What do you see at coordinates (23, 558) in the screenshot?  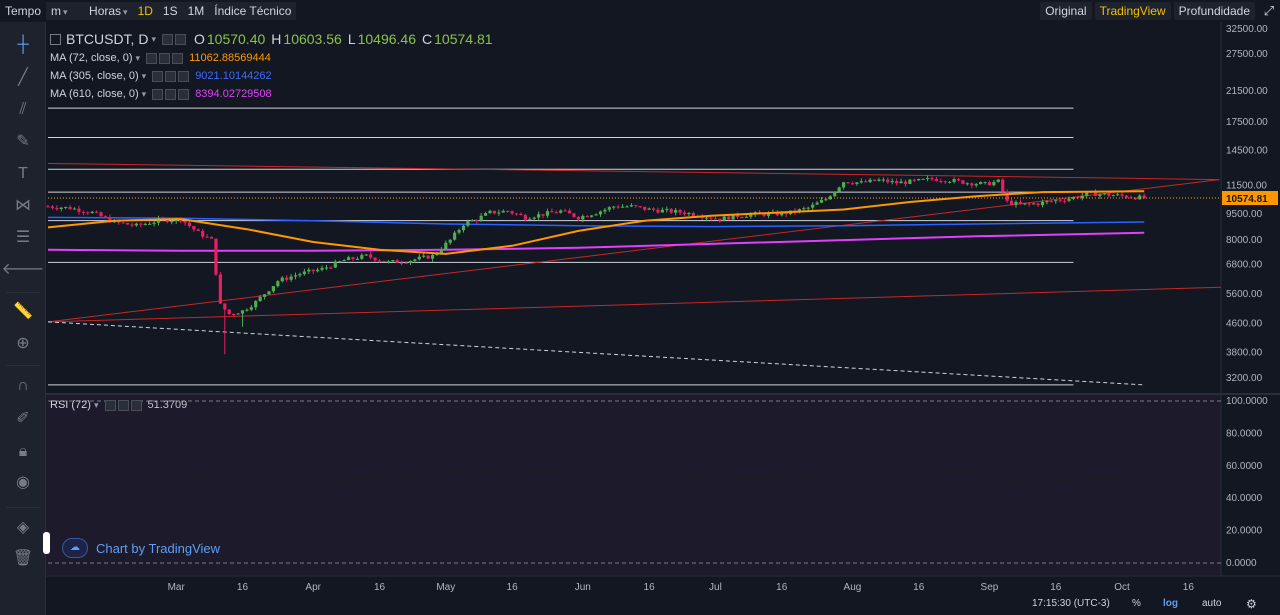 I see `trash-icon: 🗑︎` at bounding box center [23, 558].